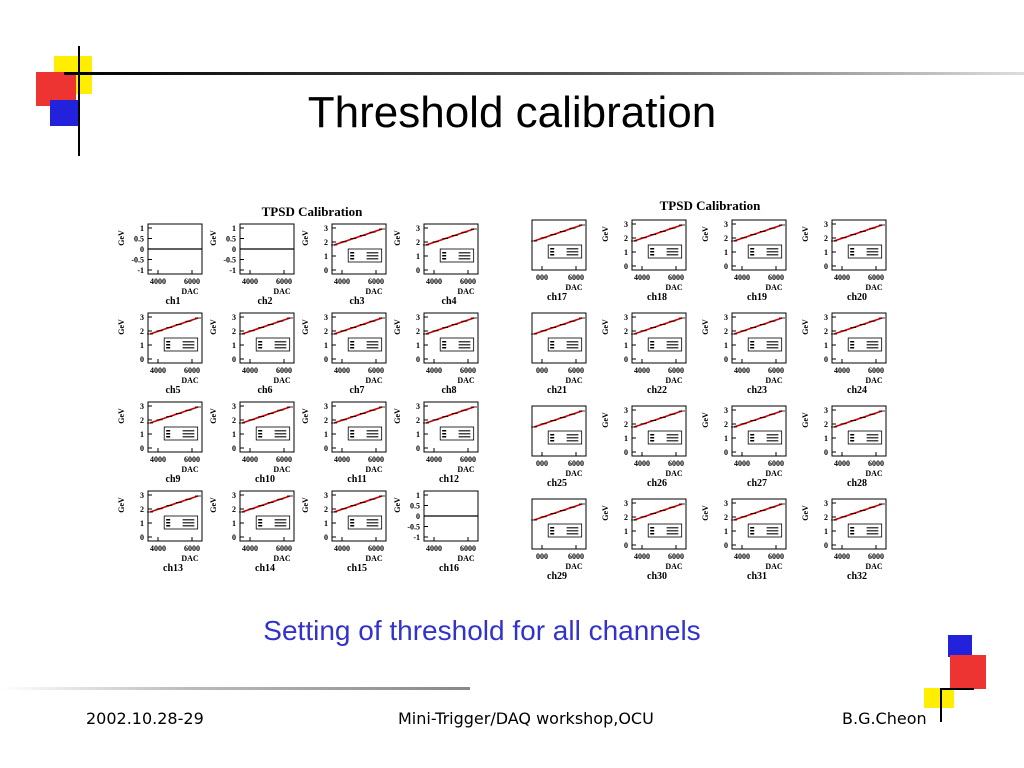  Describe the element at coordinates (557, 297) in the screenshot. I see `channel-label: ch17` at that location.